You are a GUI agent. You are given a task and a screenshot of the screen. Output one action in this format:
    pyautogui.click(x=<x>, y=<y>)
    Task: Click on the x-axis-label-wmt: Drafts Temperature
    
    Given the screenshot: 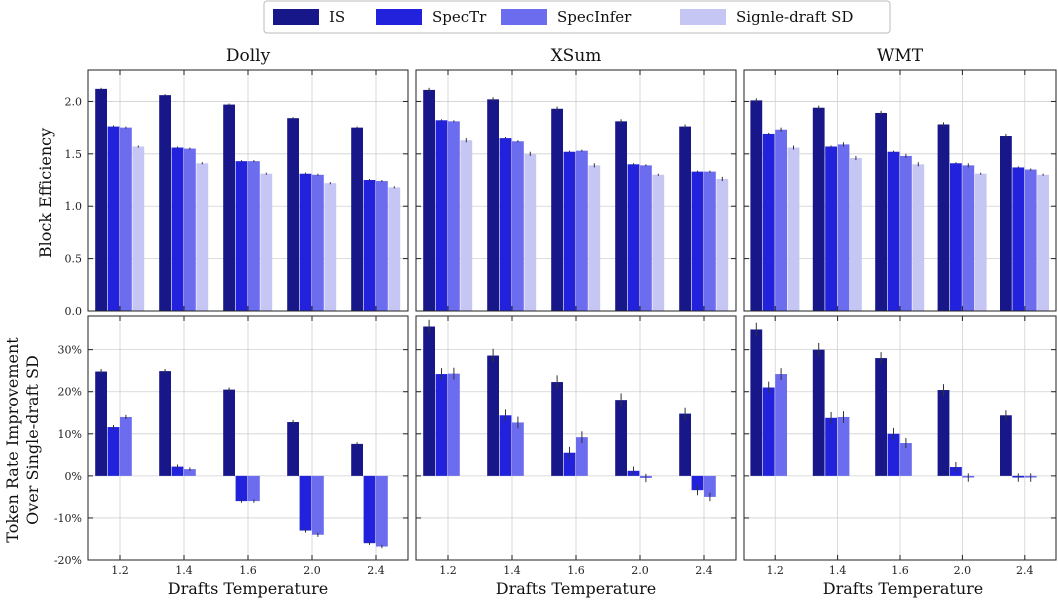 What is the action you would take?
    pyautogui.click(x=903, y=588)
    